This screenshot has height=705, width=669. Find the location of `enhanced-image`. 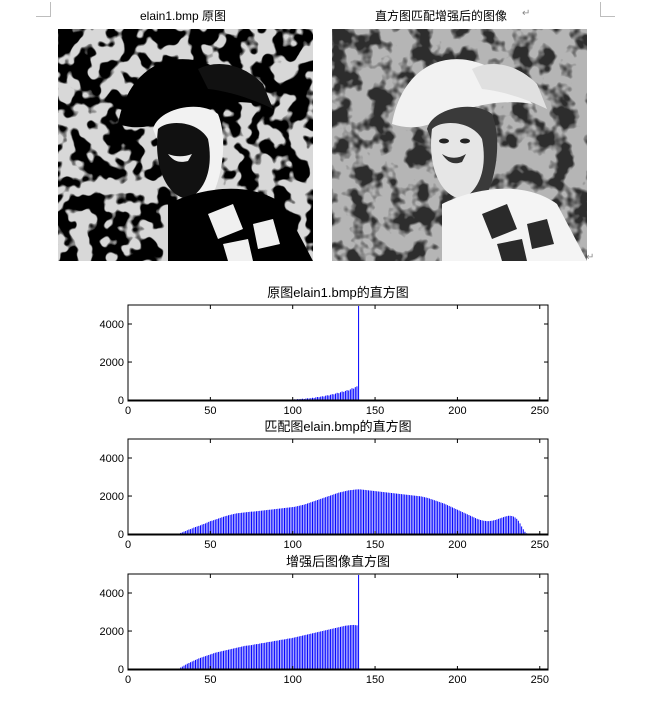

enhanced-image is located at coordinates (459, 145).